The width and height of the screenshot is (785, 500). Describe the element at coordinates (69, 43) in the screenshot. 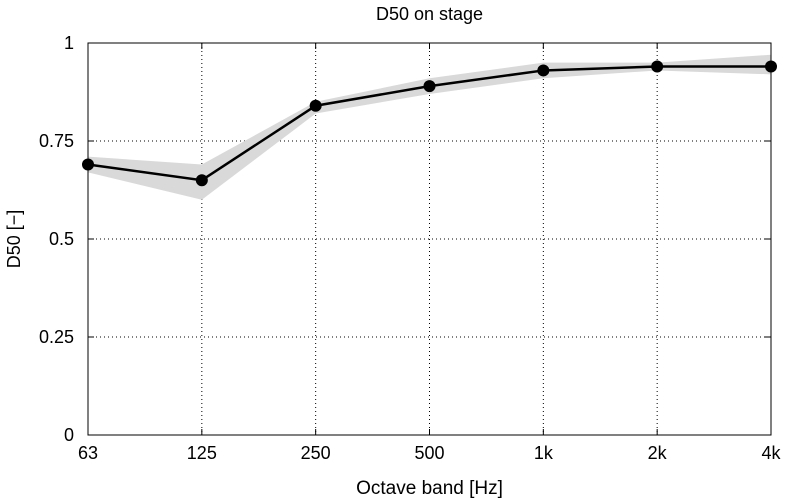

I see `y-tick-label: 1` at that location.